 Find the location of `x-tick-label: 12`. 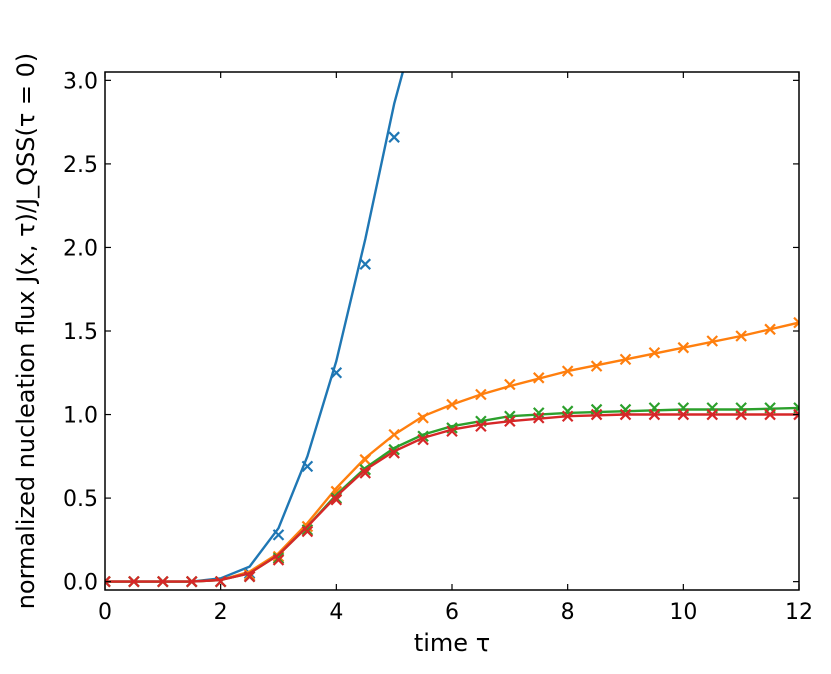

x-tick-label: 12 is located at coordinates (799, 612).